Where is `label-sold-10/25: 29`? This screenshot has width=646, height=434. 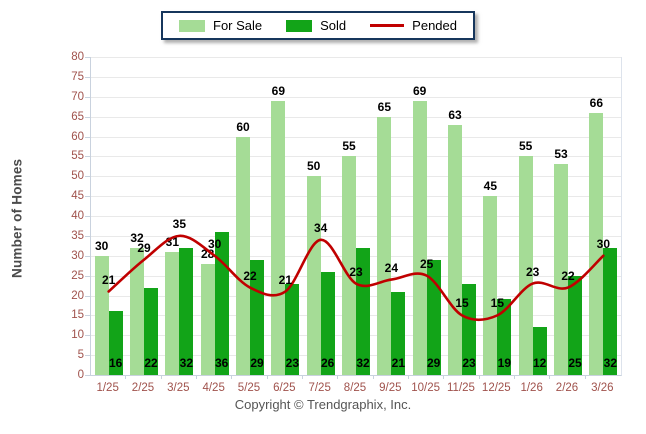
label-sold-10/25: 29 is located at coordinates (433, 363).